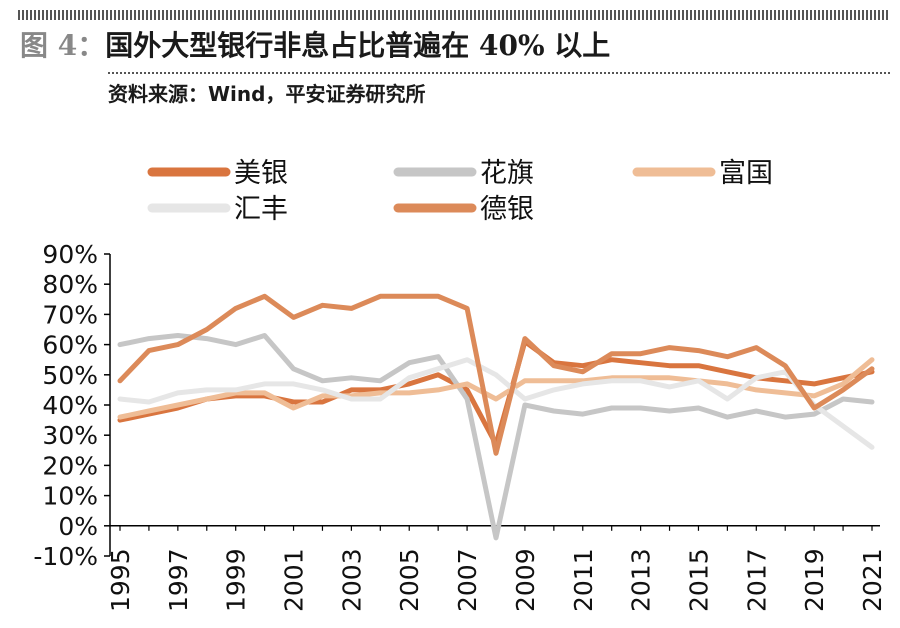 This screenshot has height=628, width=900. What do you see at coordinates (261, 209) in the screenshot?
I see `legend-label-4: 汇丰` at bounding box center [261, 209].